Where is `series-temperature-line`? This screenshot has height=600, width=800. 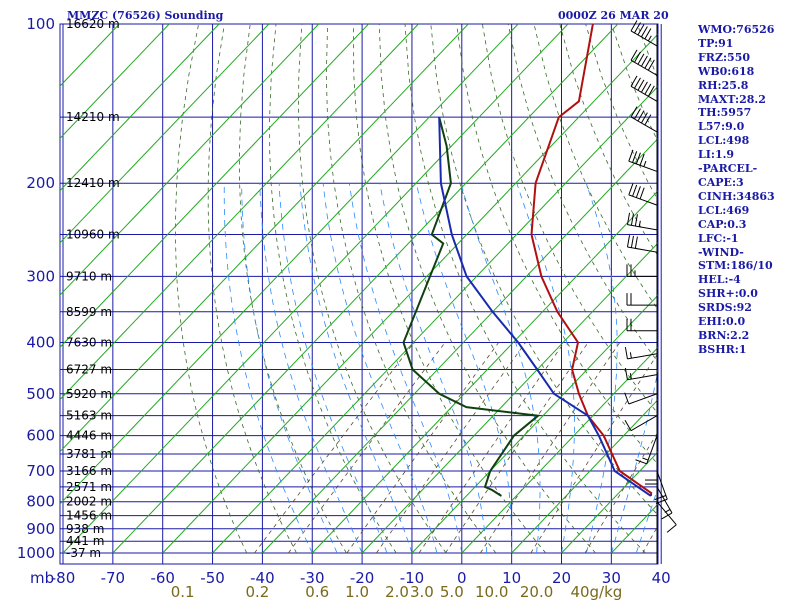 series-temperature-line is located at coordinates (591, 260).